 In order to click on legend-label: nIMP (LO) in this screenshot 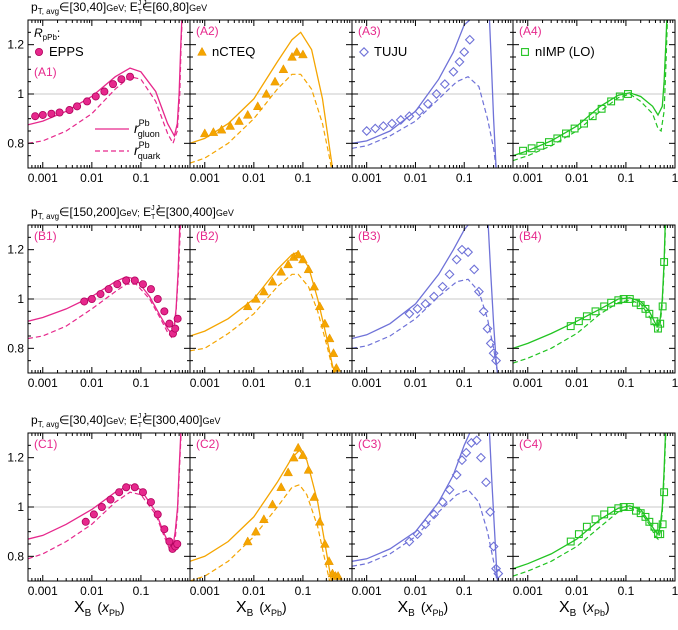, I will do `click(565, 51)`.